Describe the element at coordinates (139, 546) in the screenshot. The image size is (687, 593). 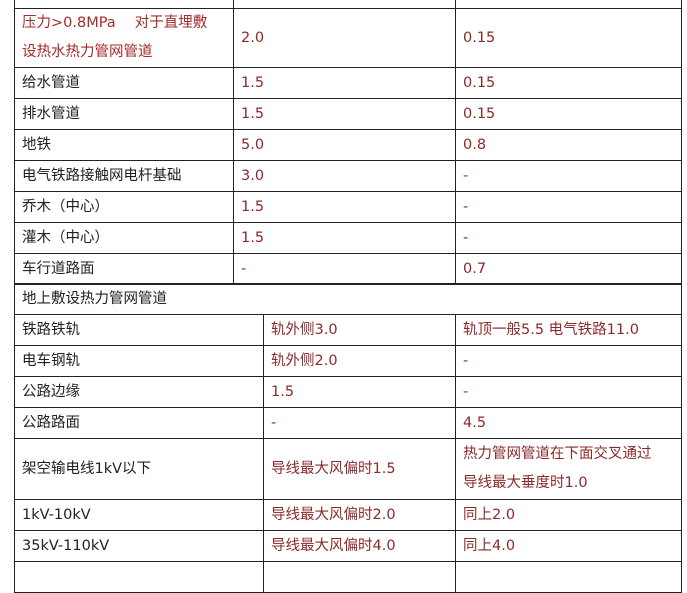
I see `item-cell: 35kV-110kV` at that location.